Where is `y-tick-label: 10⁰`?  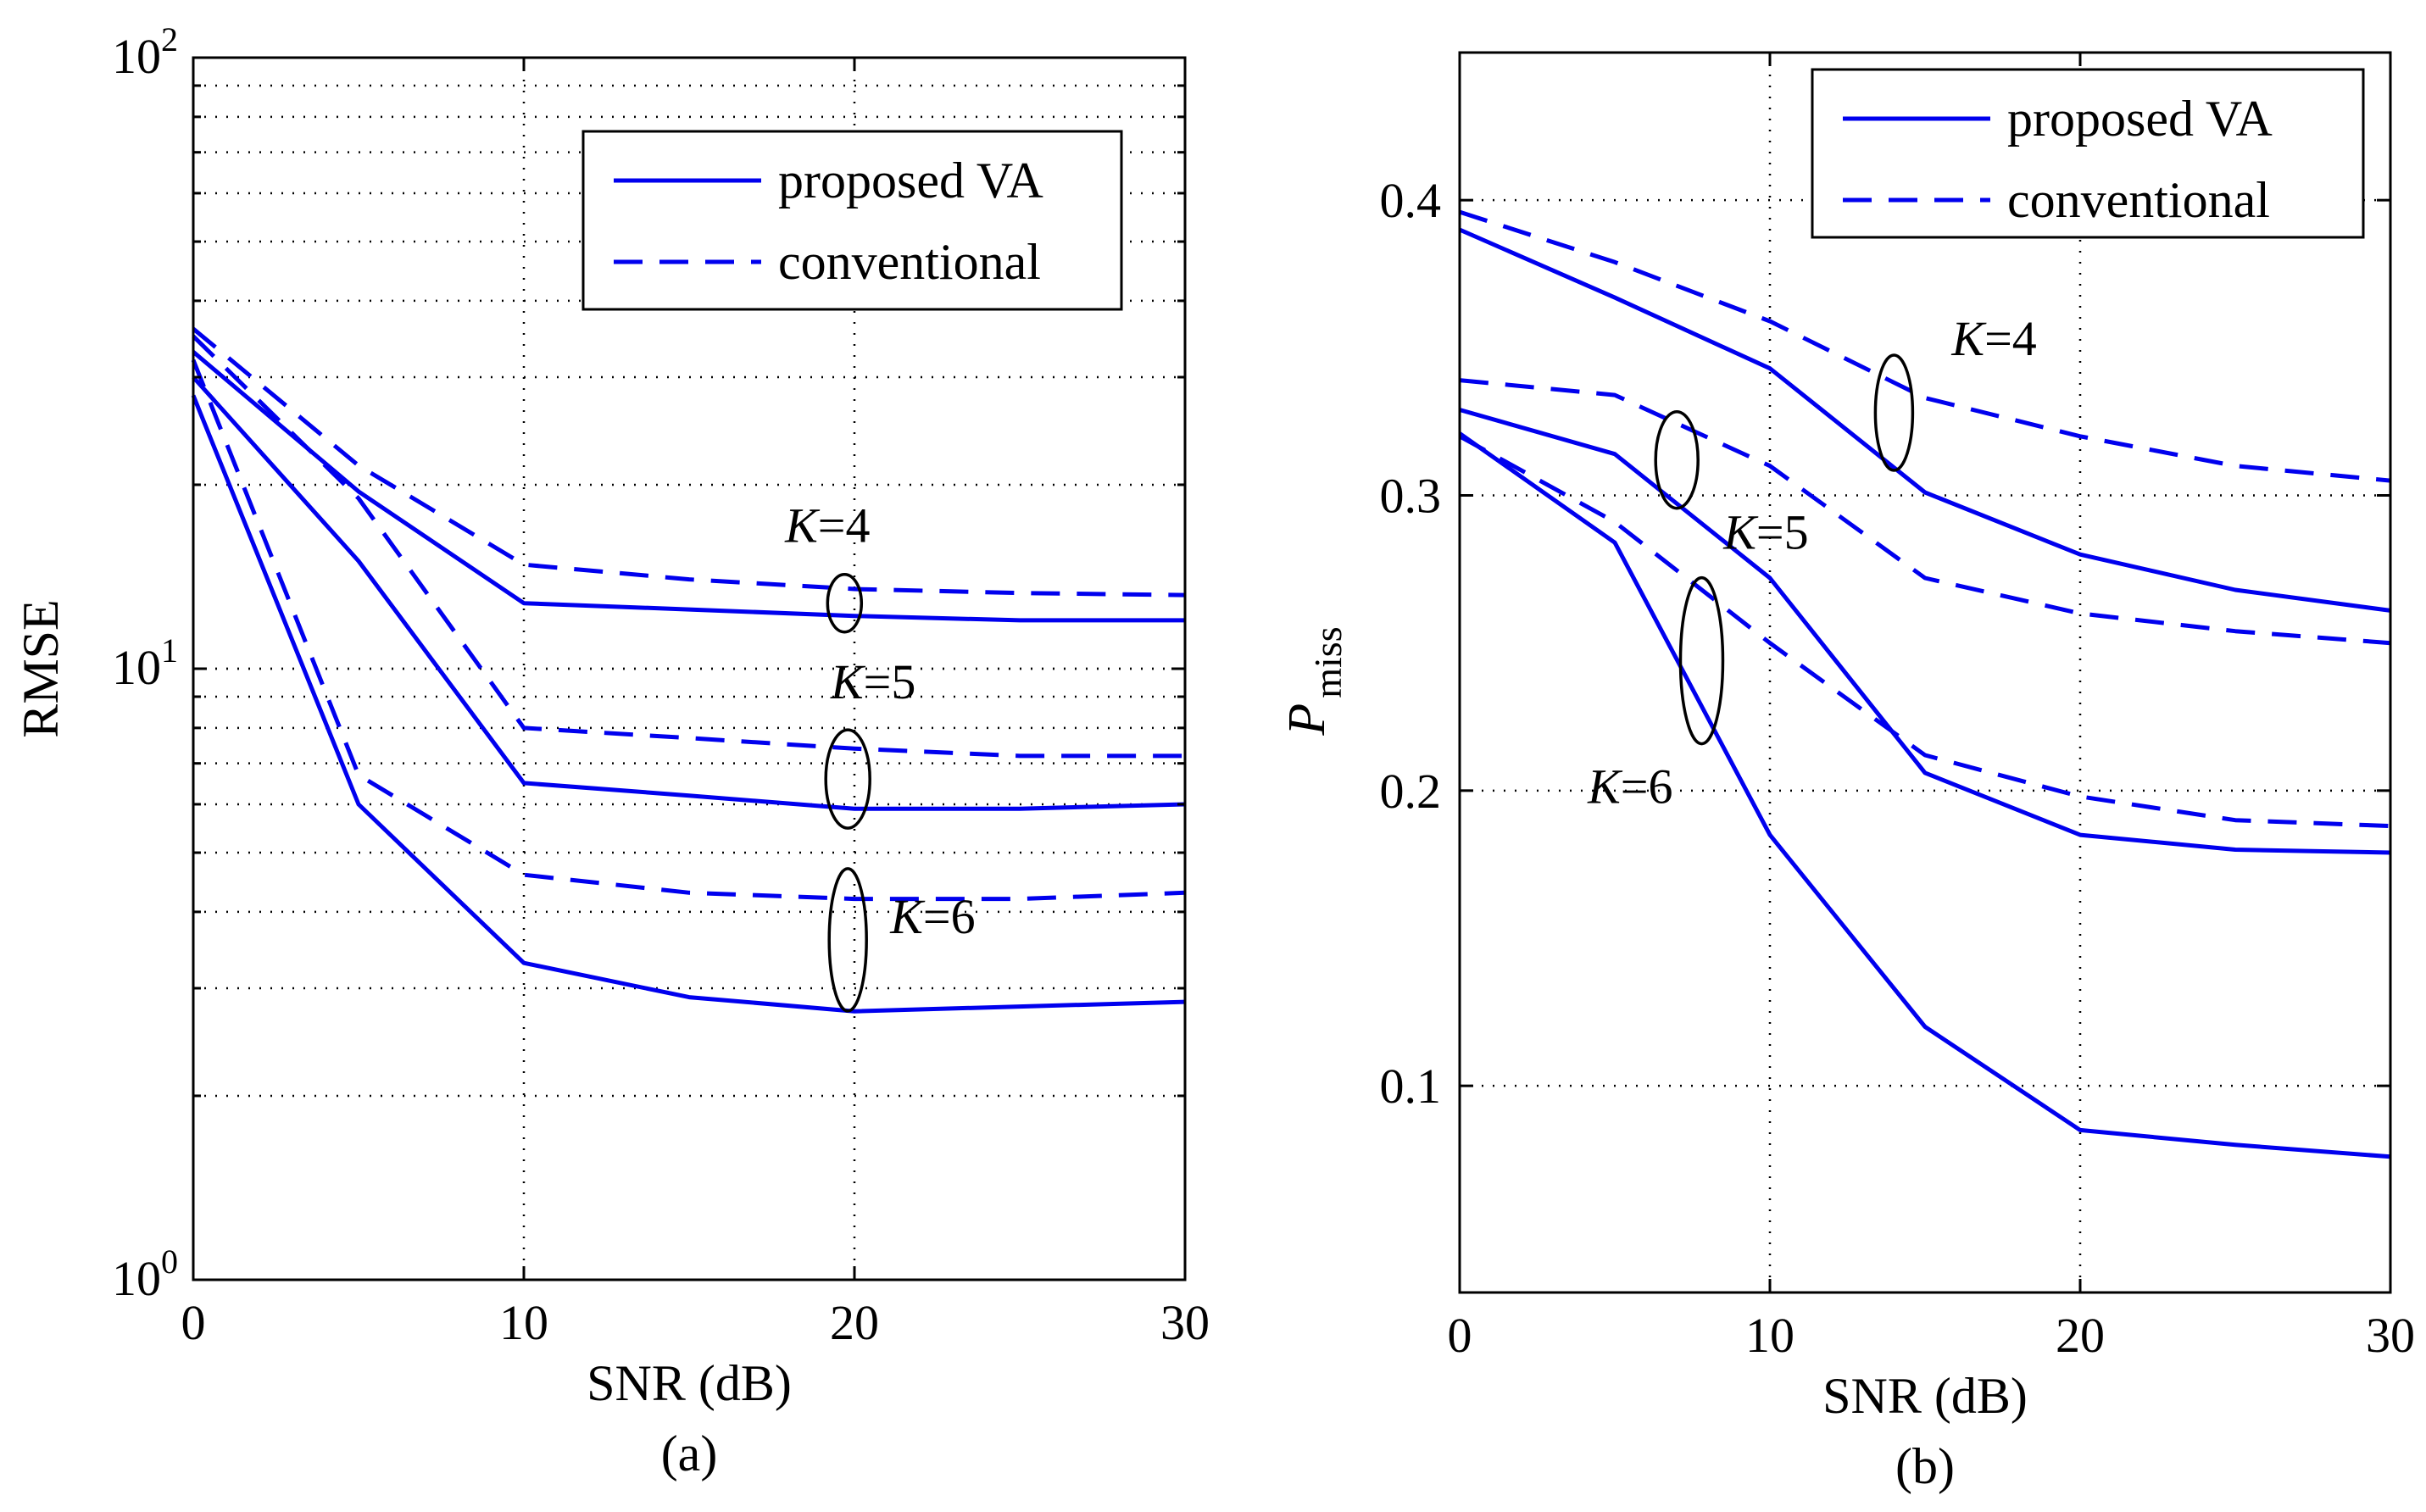
y-tick-label: 10⁰ is located at coordinates (145, 1274).